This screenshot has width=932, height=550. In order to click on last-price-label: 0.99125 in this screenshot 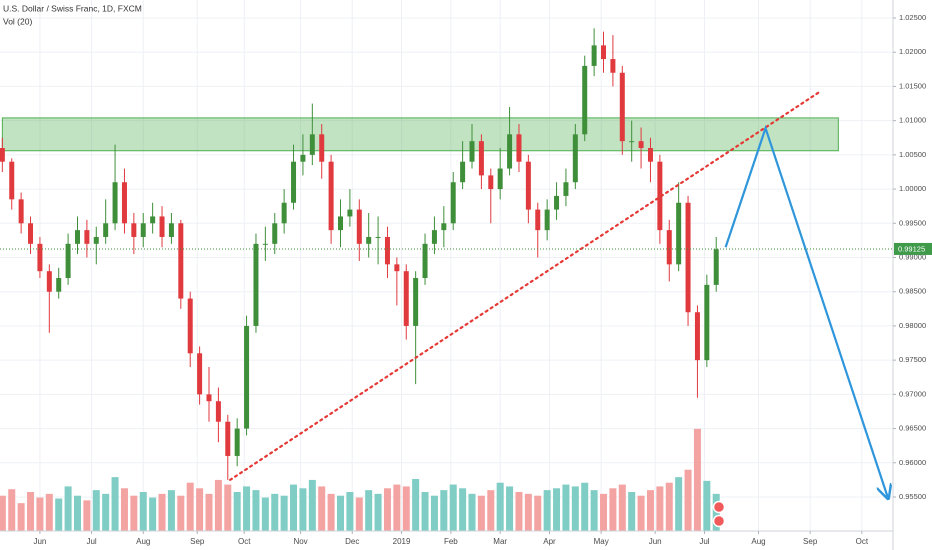, I will do `click(911, 248)`.